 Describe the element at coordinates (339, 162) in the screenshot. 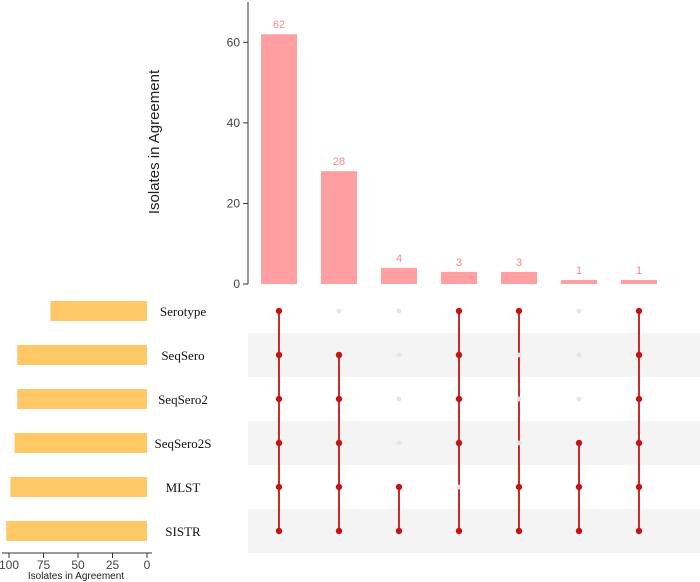

I see `intersection-bar-label: 28` at that location.